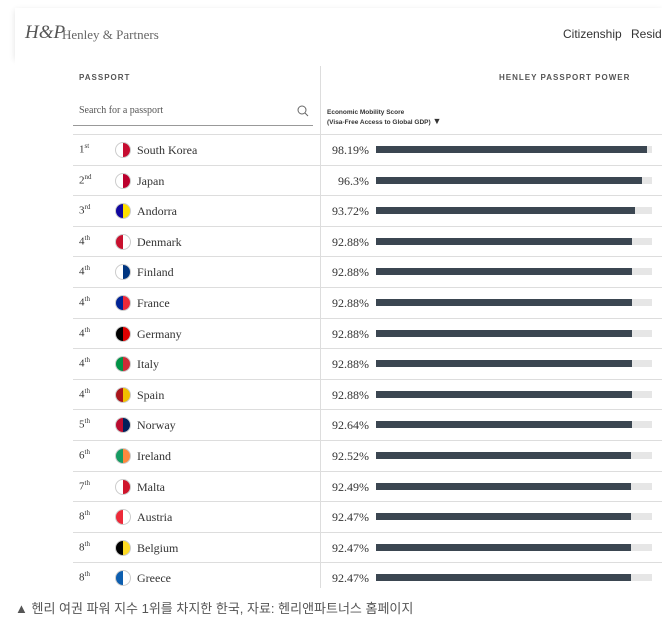 This screenshot has width=662, height=622. I want to click on rank: 7th, so click(84, 486).